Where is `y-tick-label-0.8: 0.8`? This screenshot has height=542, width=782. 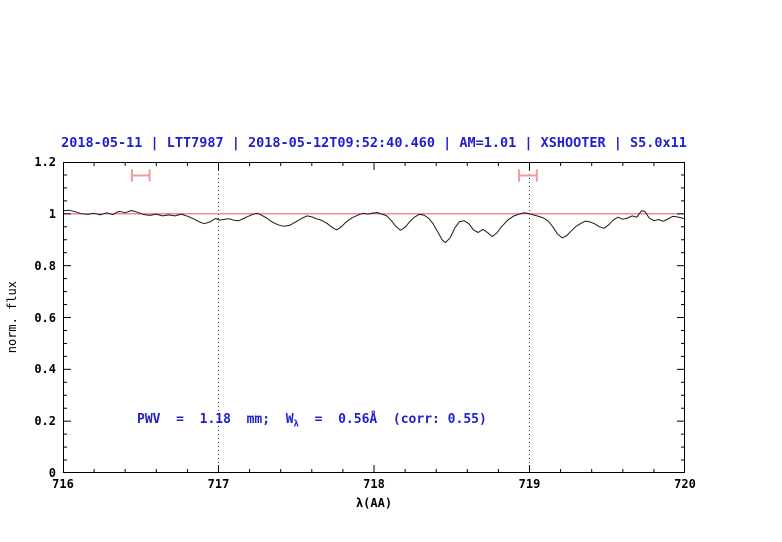
y-tick-label-0.8: 0.8 is located at coordinates (45, 265).